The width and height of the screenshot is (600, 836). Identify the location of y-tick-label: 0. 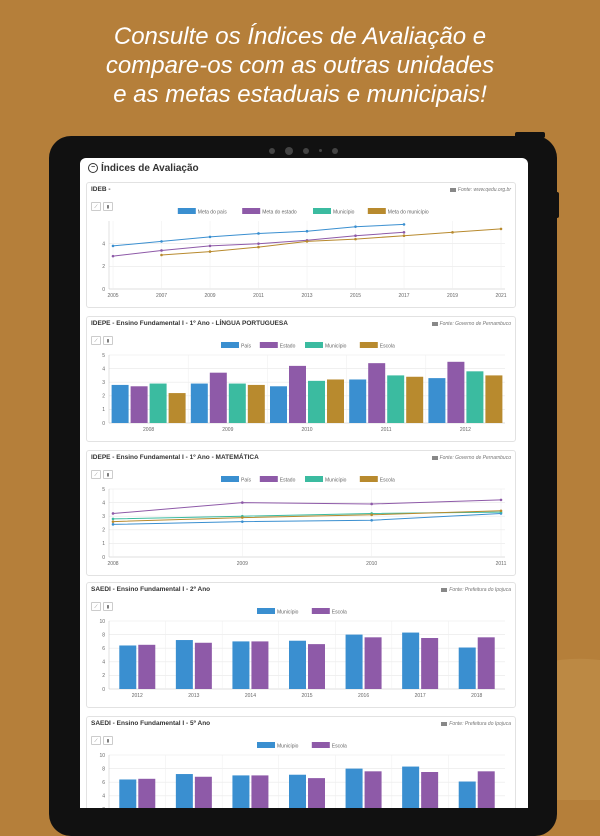
(103, 424).